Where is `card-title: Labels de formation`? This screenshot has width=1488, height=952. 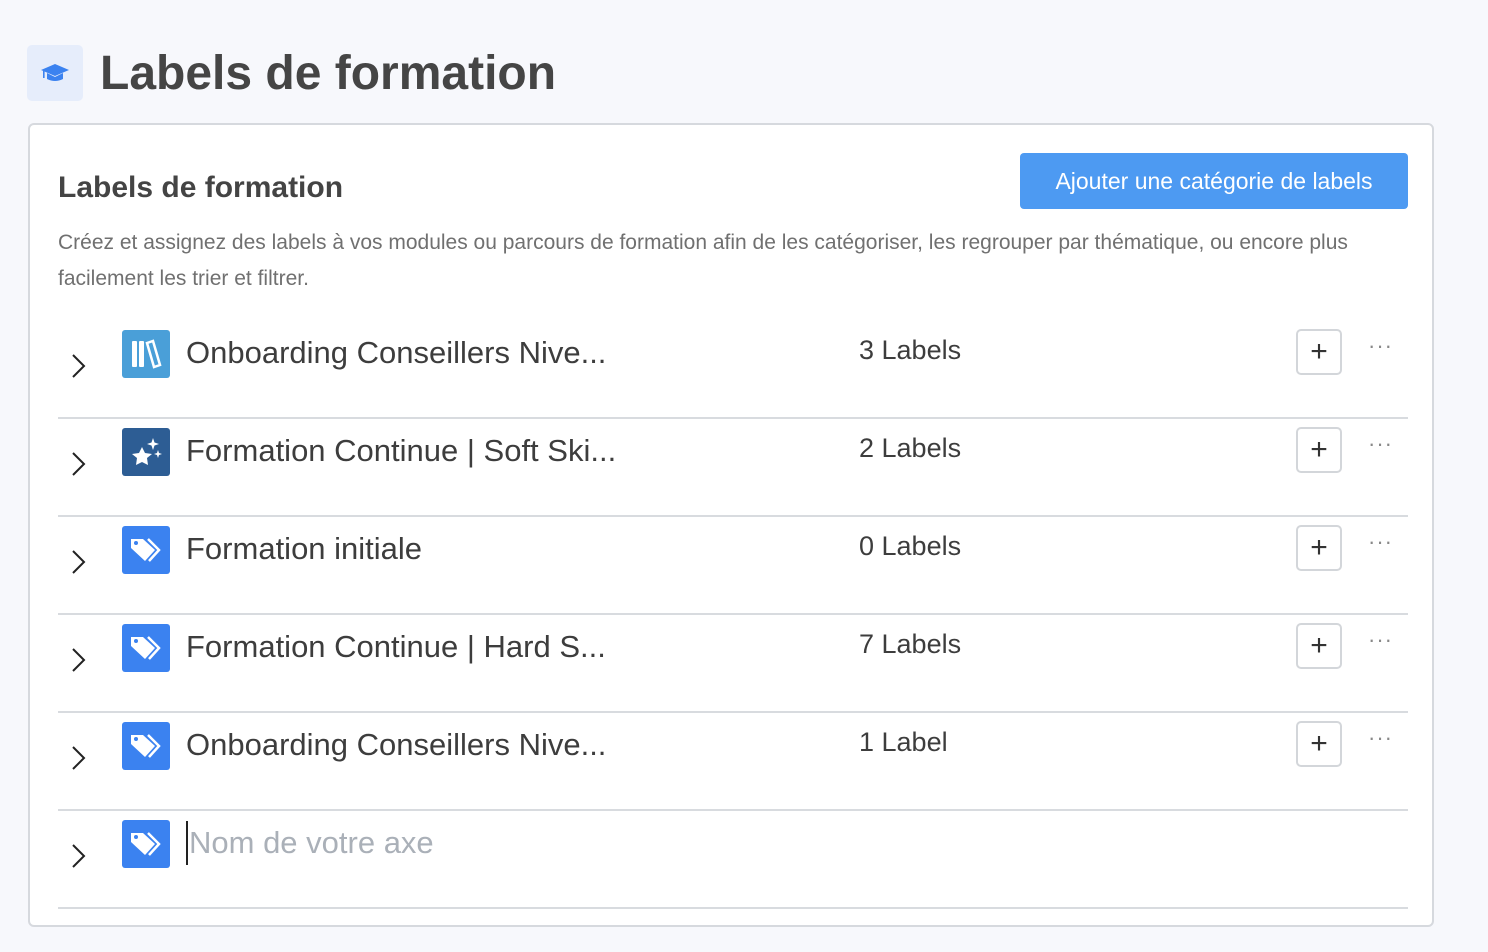 card-title: Labels de formation is located at coordinates (201, 187).